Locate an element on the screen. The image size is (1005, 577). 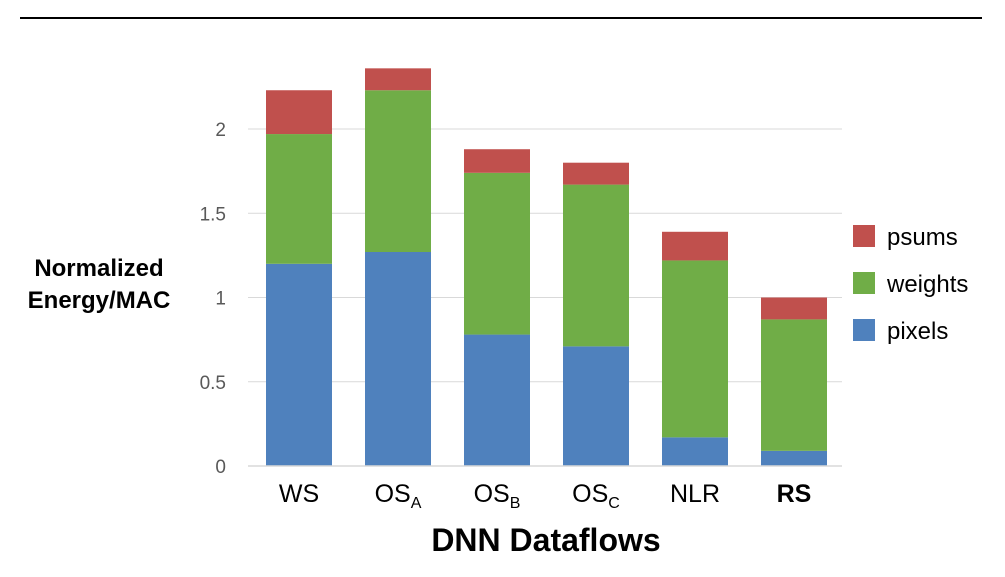
x-tick-label-text: WS is located at coordinates (299, 494).